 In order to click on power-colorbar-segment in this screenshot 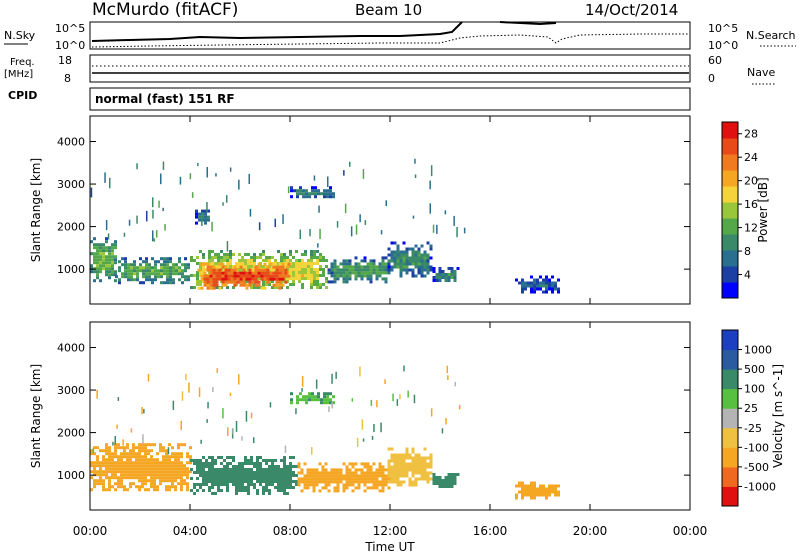, I will do `click(730, 146)`.